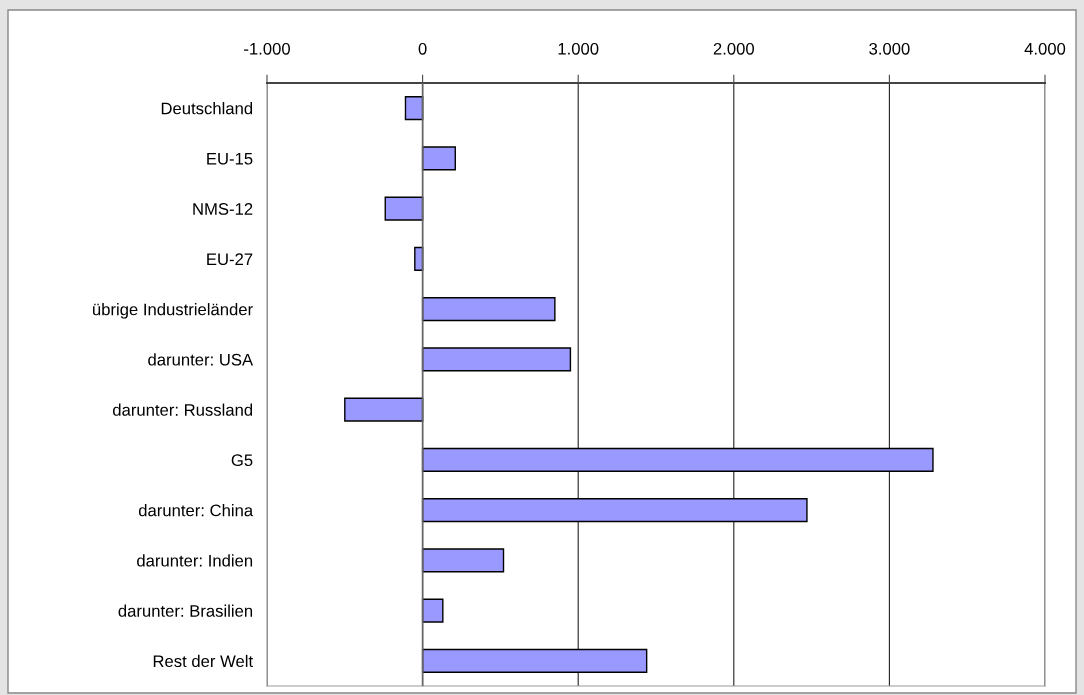  What do you see at coordinates (195, 560) in the screenshot?
I see `y-tick-label: darunter: Indien` at bounding box center [195, 560].